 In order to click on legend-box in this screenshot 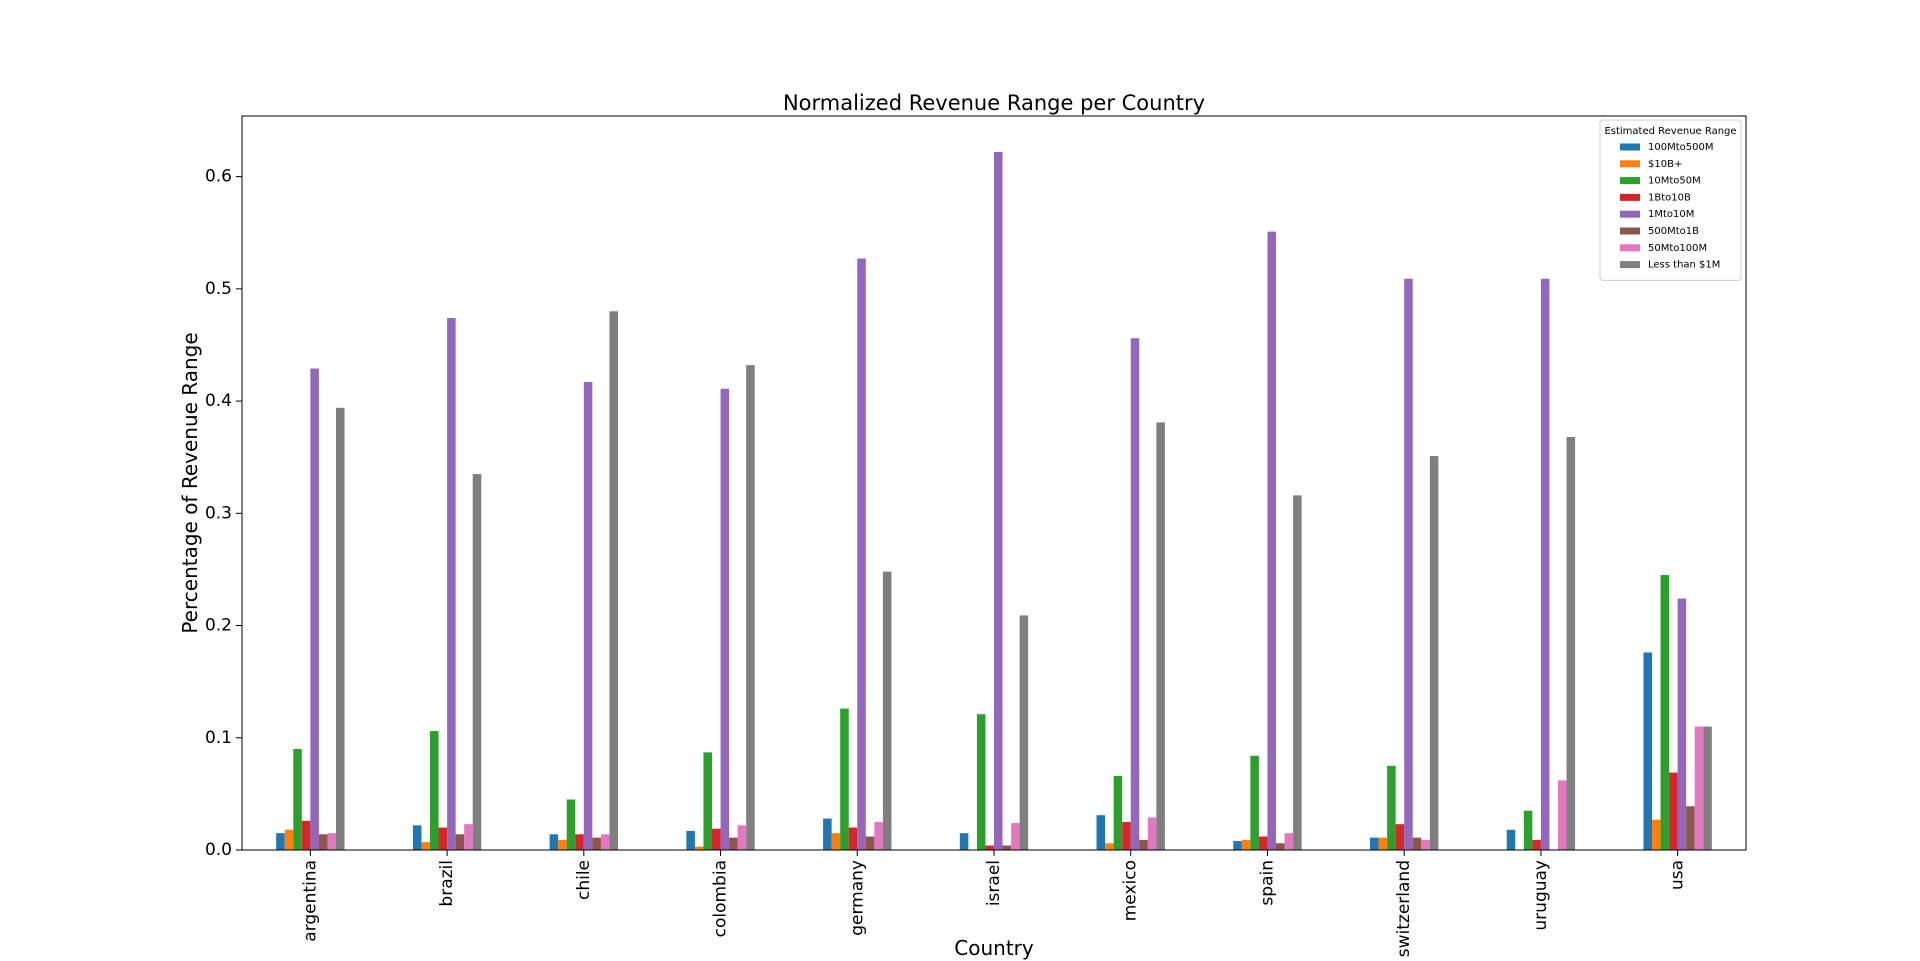, I will do `click(1670, 200)`.